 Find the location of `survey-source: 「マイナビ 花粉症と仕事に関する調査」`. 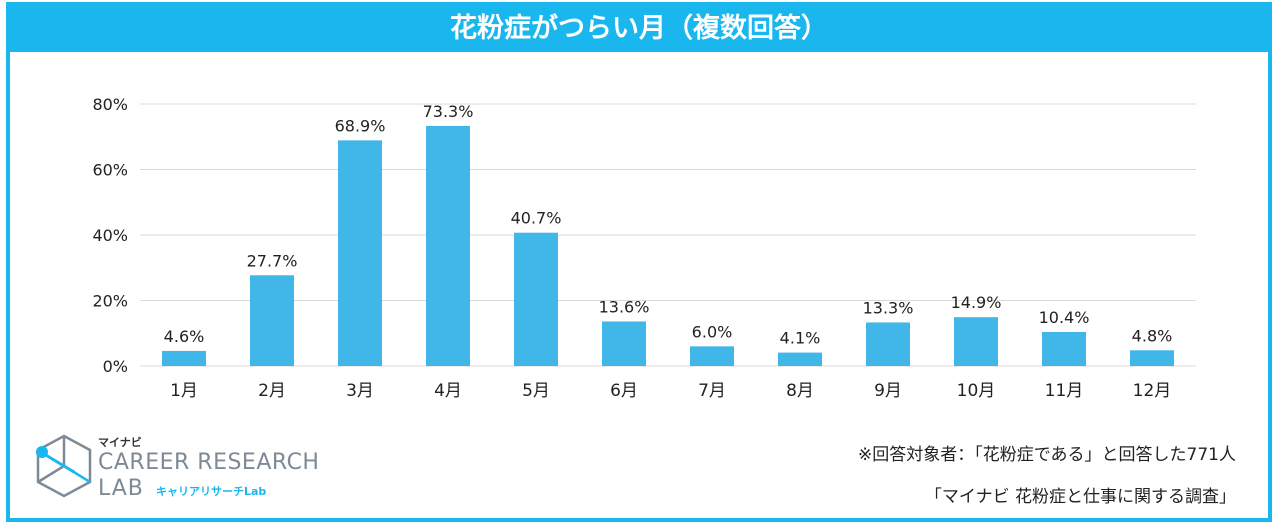

survey-source: 「マイナビ 花粉症と仕事に関する調査」 is located at coordinates (1080, 497).